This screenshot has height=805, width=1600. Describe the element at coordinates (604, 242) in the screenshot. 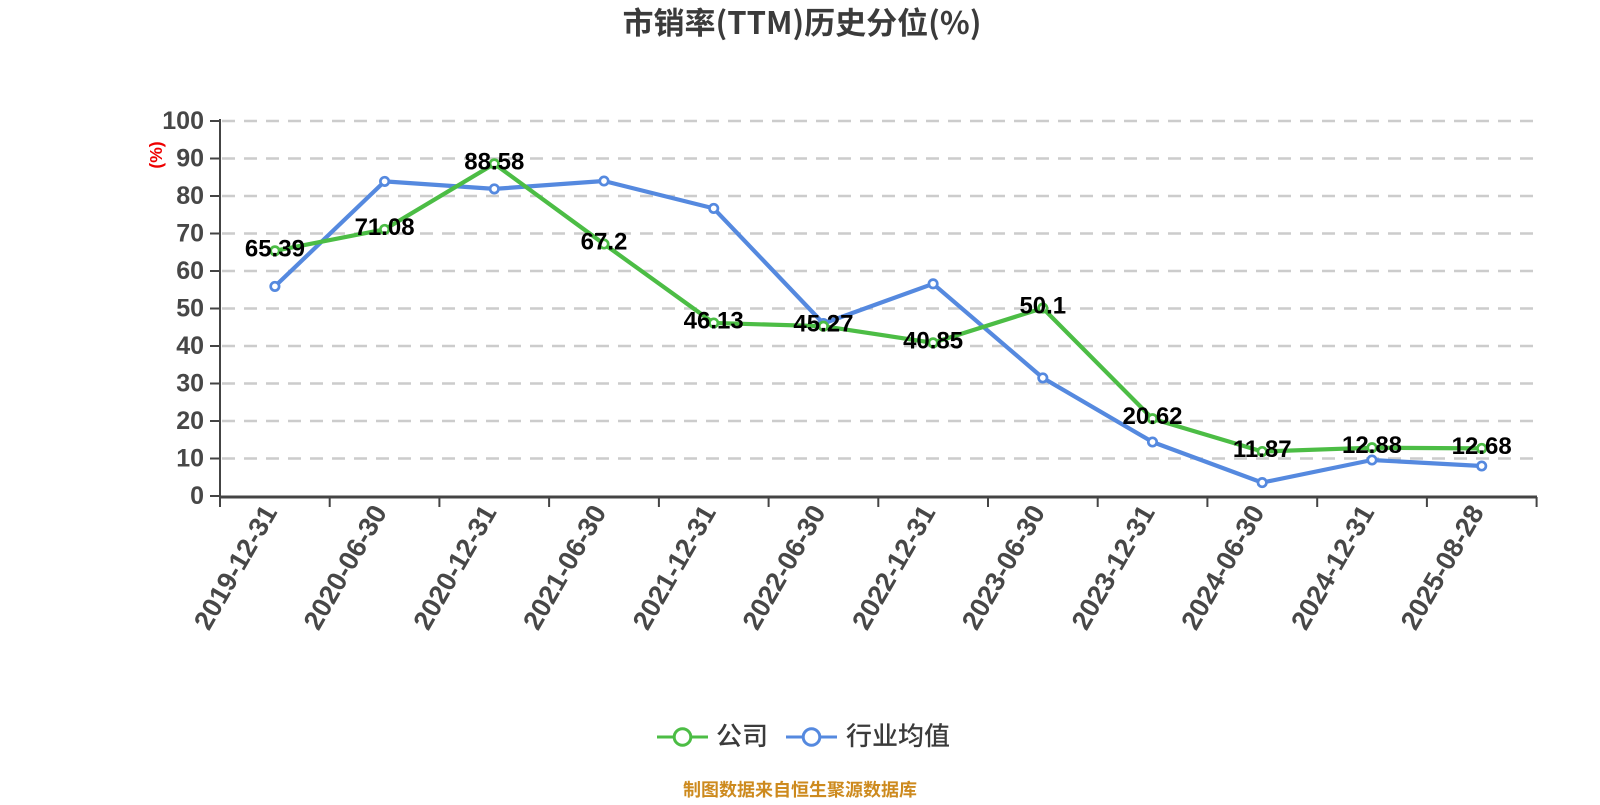

I see `svg-text: 67.2` at that location.